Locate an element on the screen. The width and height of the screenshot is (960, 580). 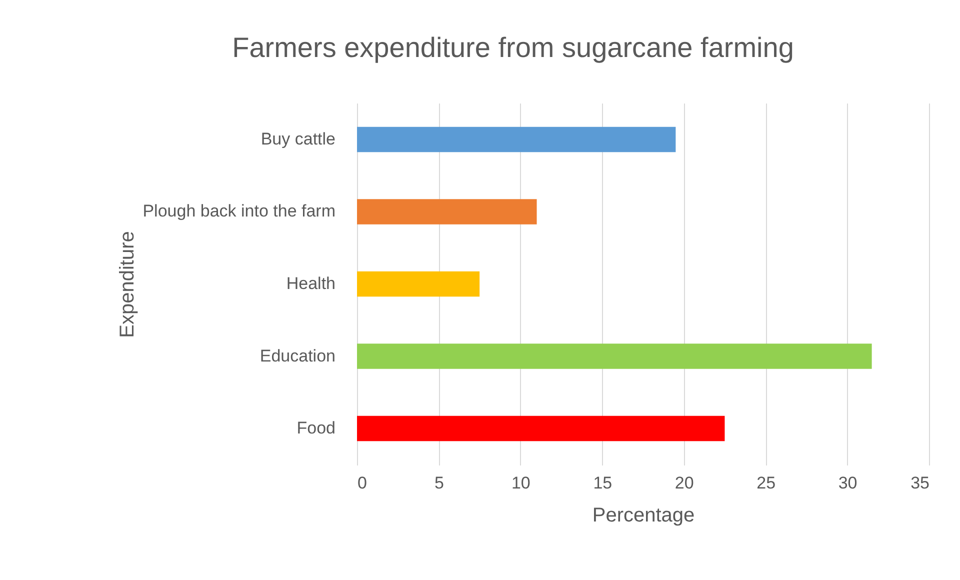
x-tick-label: 15 is located at coordinates (602, 483).